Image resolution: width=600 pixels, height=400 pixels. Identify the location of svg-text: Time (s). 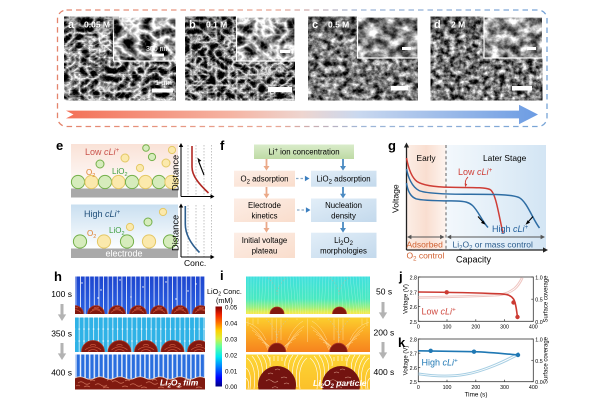
(476, 395).